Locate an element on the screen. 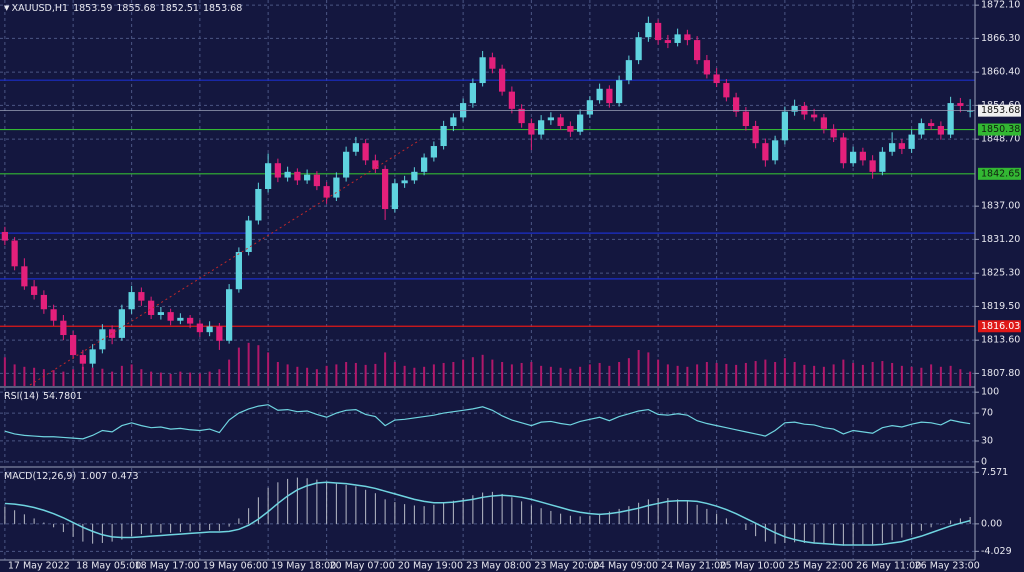 Image resolution: width=1024 pixels, height=572 pixels. x-tick-label: 24 May 21:00 is located at coordinates (693, 566).